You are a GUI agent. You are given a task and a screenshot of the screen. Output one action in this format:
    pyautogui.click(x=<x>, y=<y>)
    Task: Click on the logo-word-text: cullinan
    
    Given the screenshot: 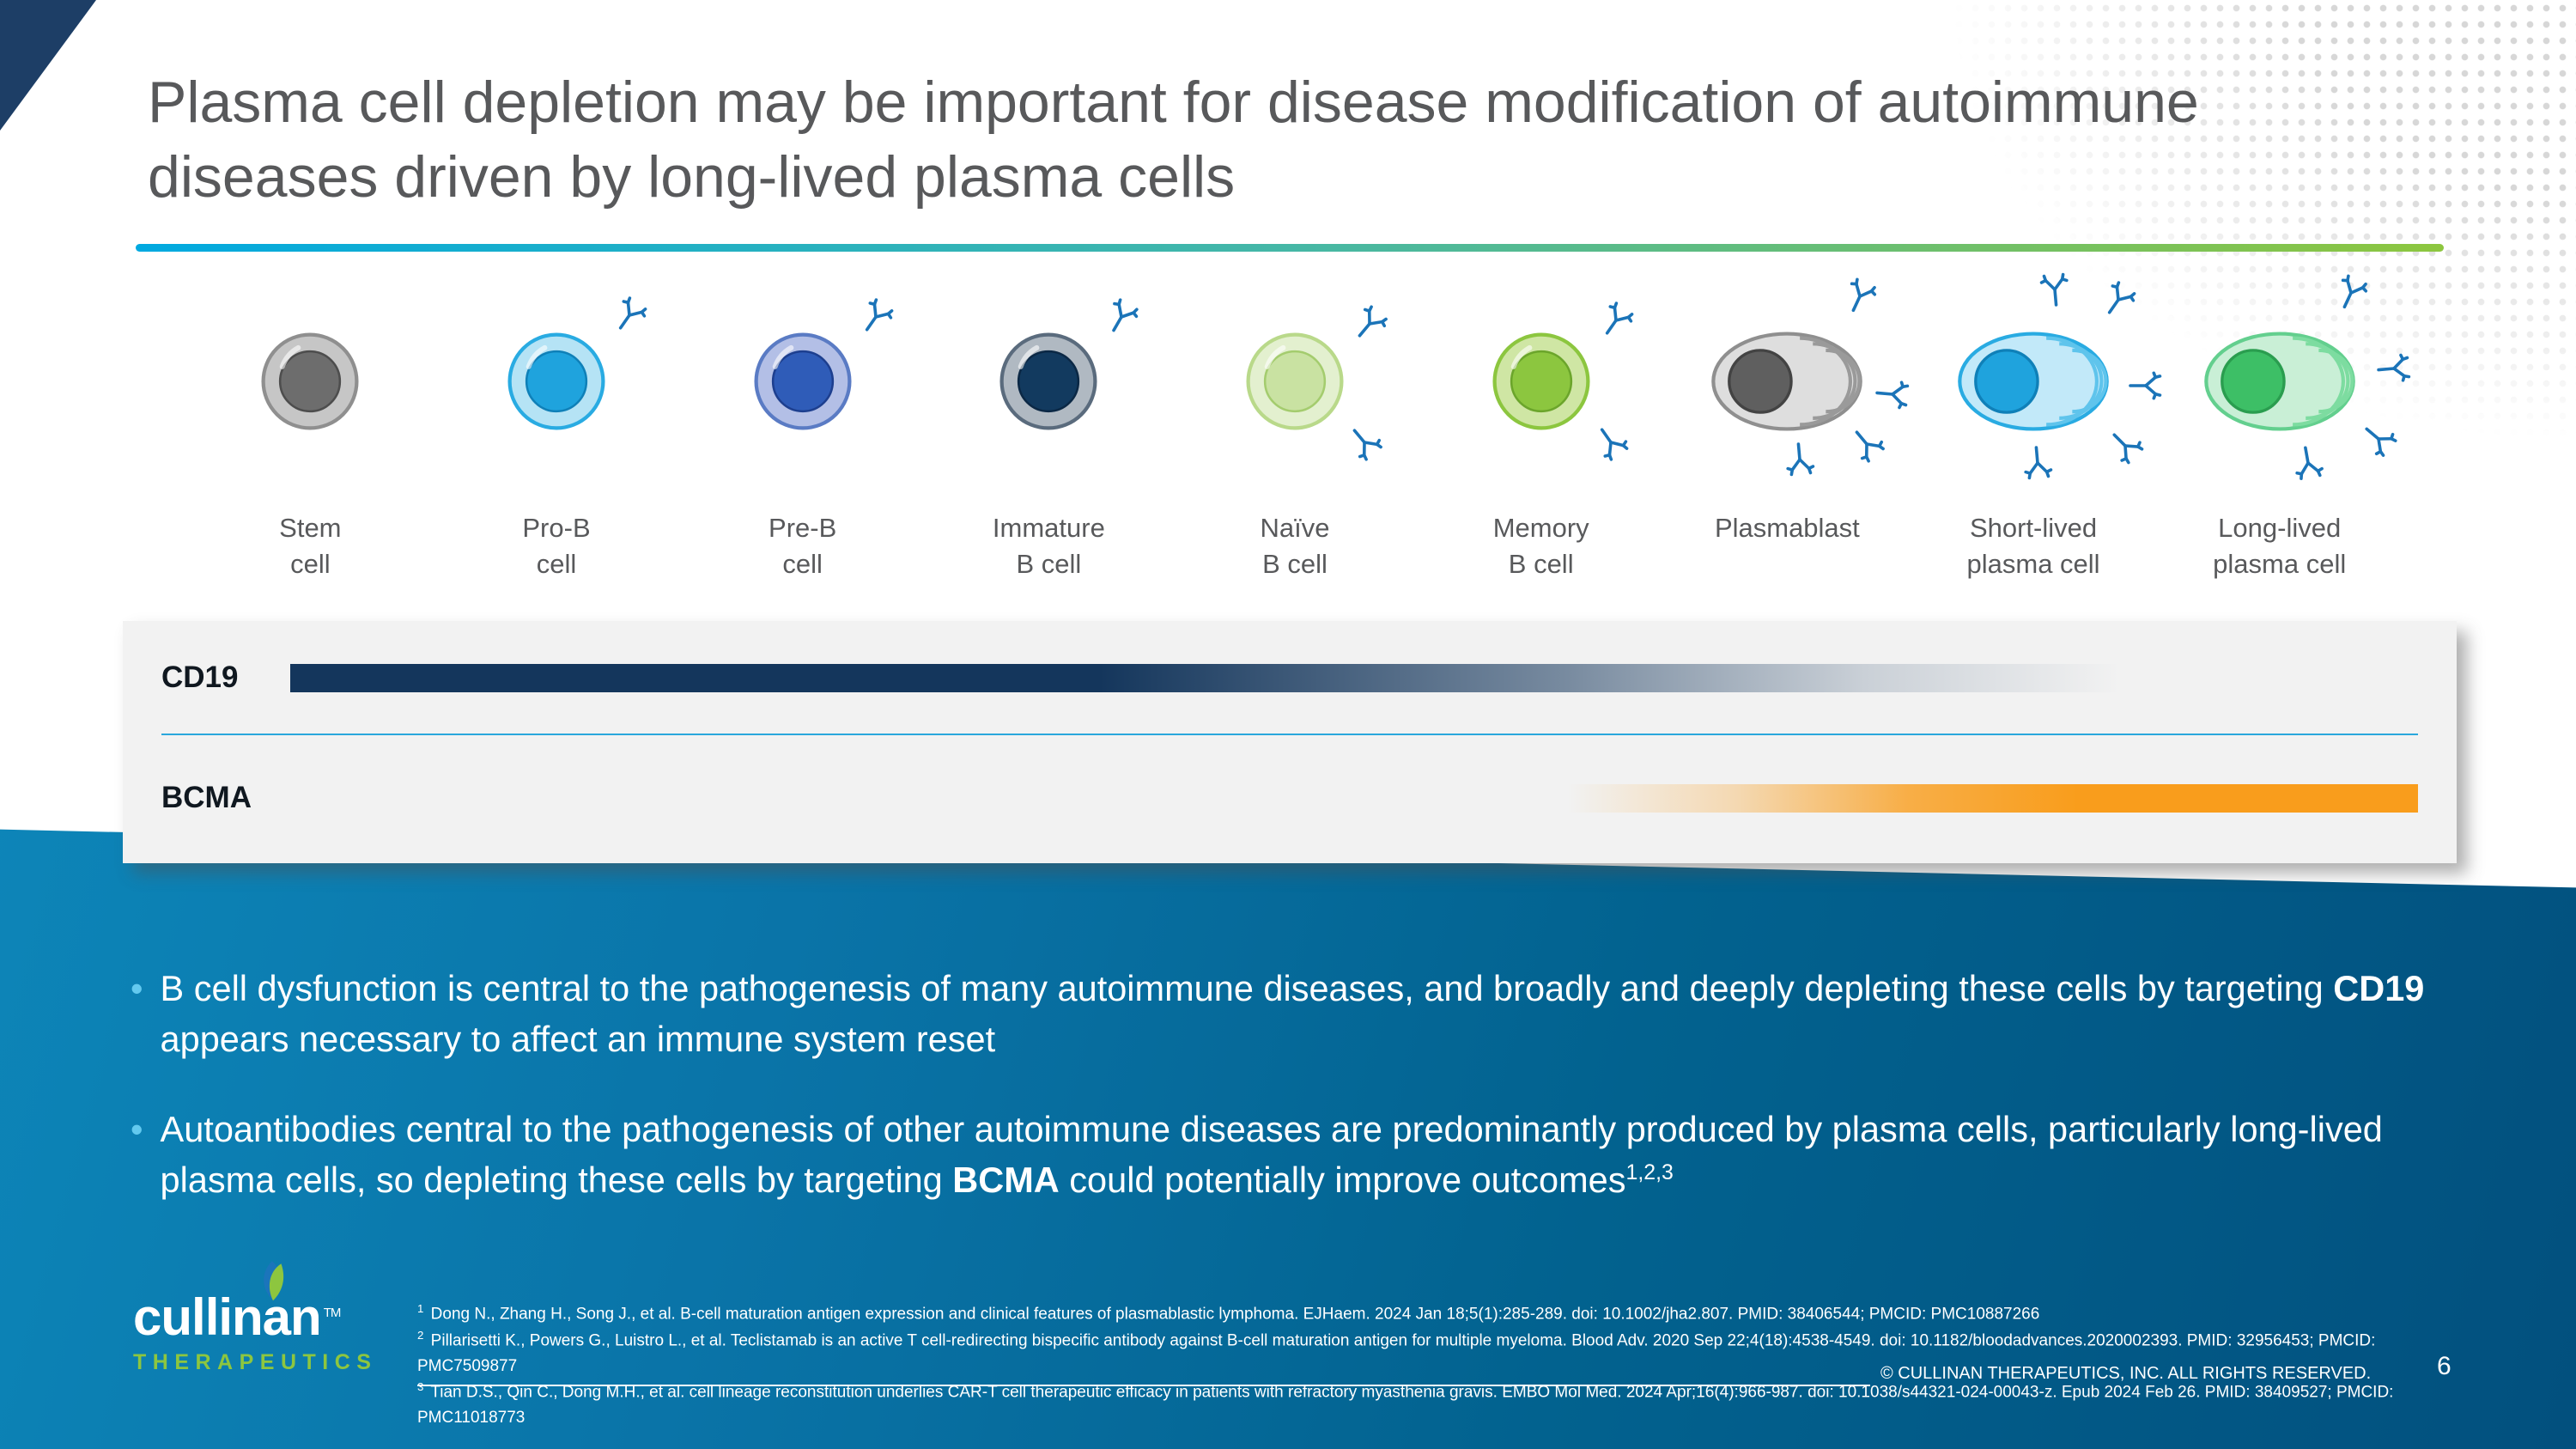 What is the action you would take?
    pyautogui.click(x=228, y=1317)
    